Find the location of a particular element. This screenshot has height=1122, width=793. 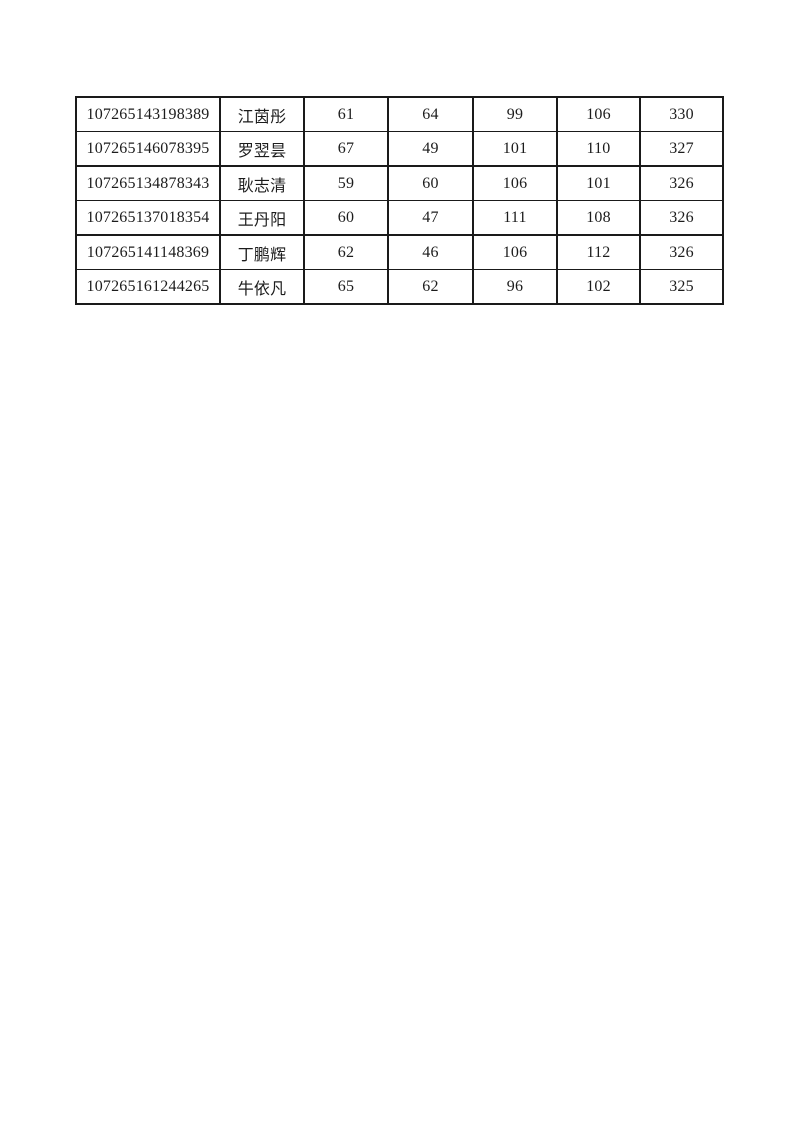

table-row: 107265143198389 江茵彤 61 64 99 106 330 is located at coordinates (399, 114).